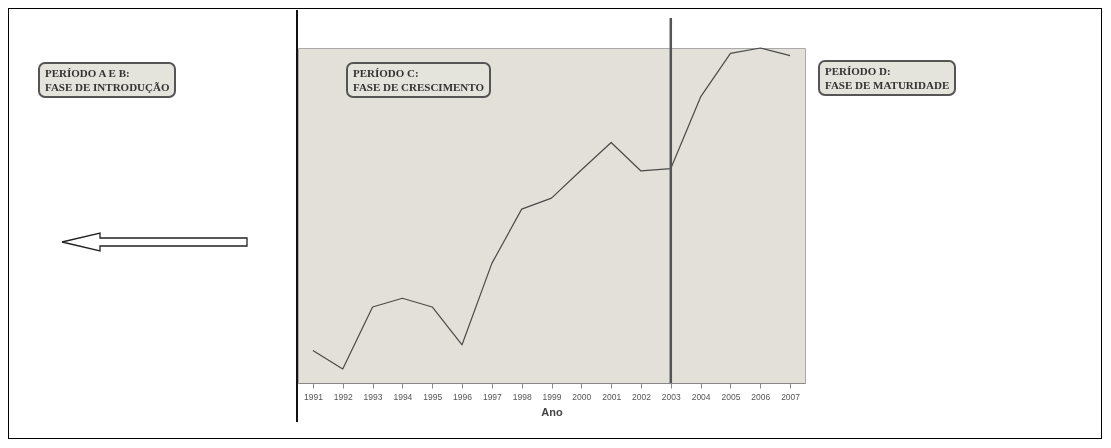 Image resolution: width=1111 pixels, height=448 pixels. What do you see at coordinates (671, 396) in the screenshot?
I see `x-tick-label: 2003` at bounding box center [671, 396].